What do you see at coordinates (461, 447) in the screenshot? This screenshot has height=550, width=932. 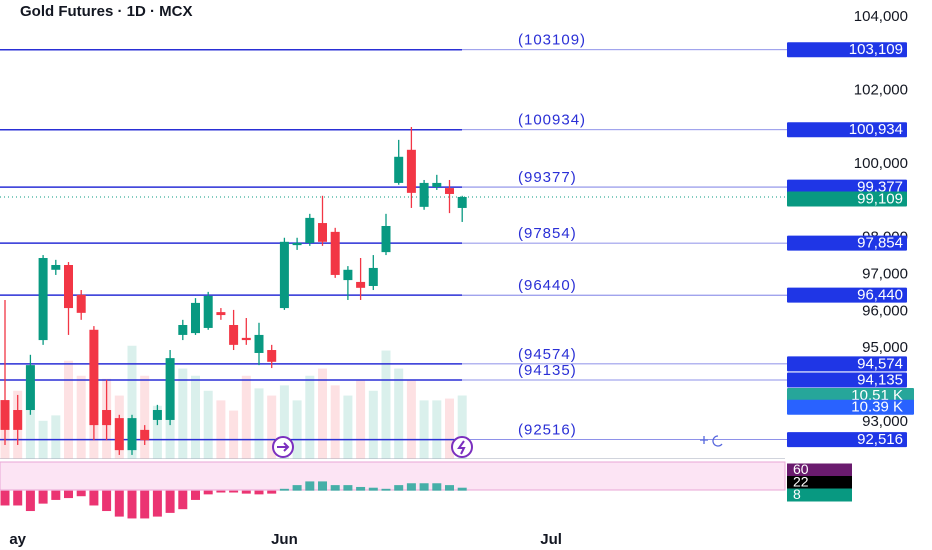 I see `event-icon-glyph` at bounding box center [461, 447].